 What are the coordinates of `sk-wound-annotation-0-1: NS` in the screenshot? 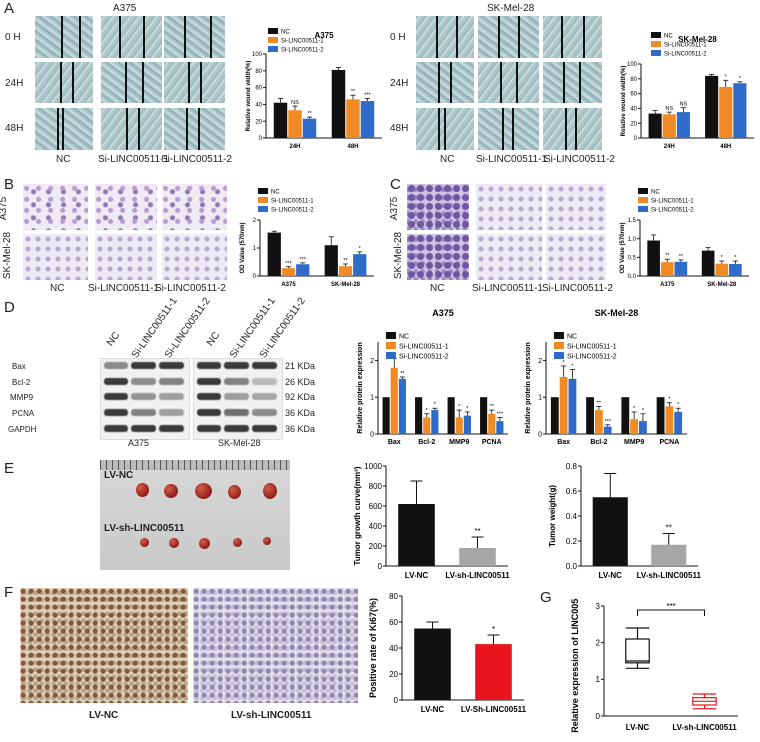 It's located at (669, 109).